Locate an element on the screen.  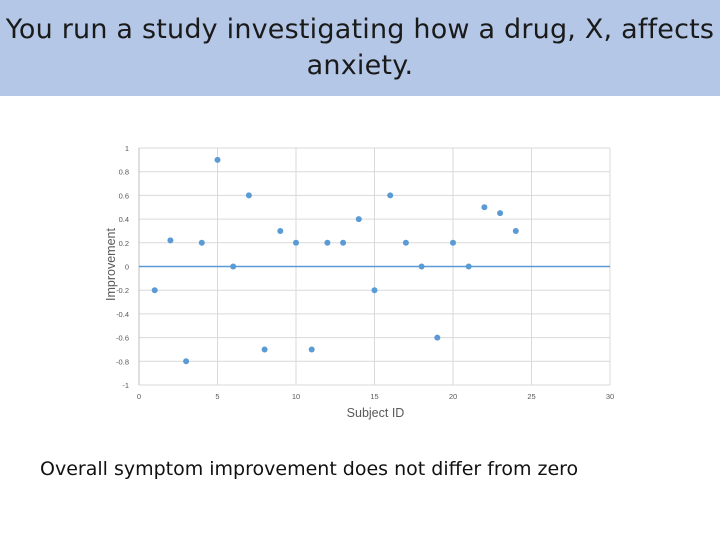
x-tick-label: 30 is located at coordinates (610, 396).